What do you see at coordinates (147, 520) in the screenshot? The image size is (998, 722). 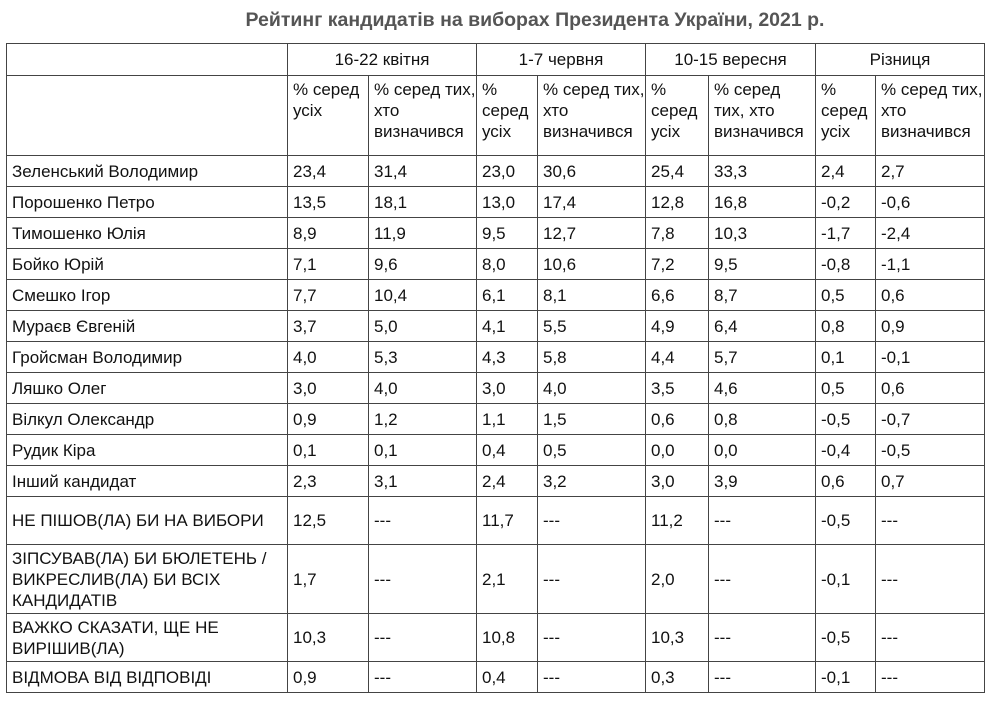 I see `row-label: НЕ ПІШОВ(ЛА) БИ НА ВИБОРИ` at bounding box center [147, 520].